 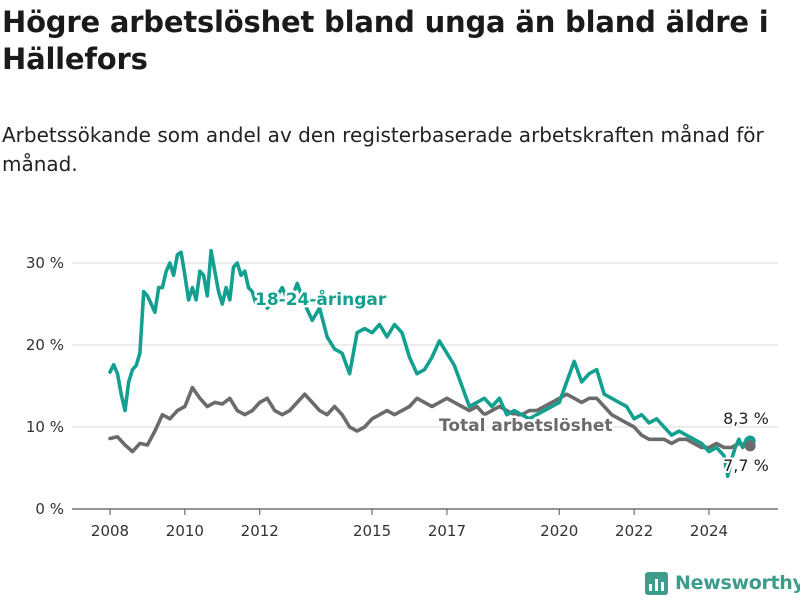 I want to click on x-tick-label: 2008, so click(x=110, y=531).